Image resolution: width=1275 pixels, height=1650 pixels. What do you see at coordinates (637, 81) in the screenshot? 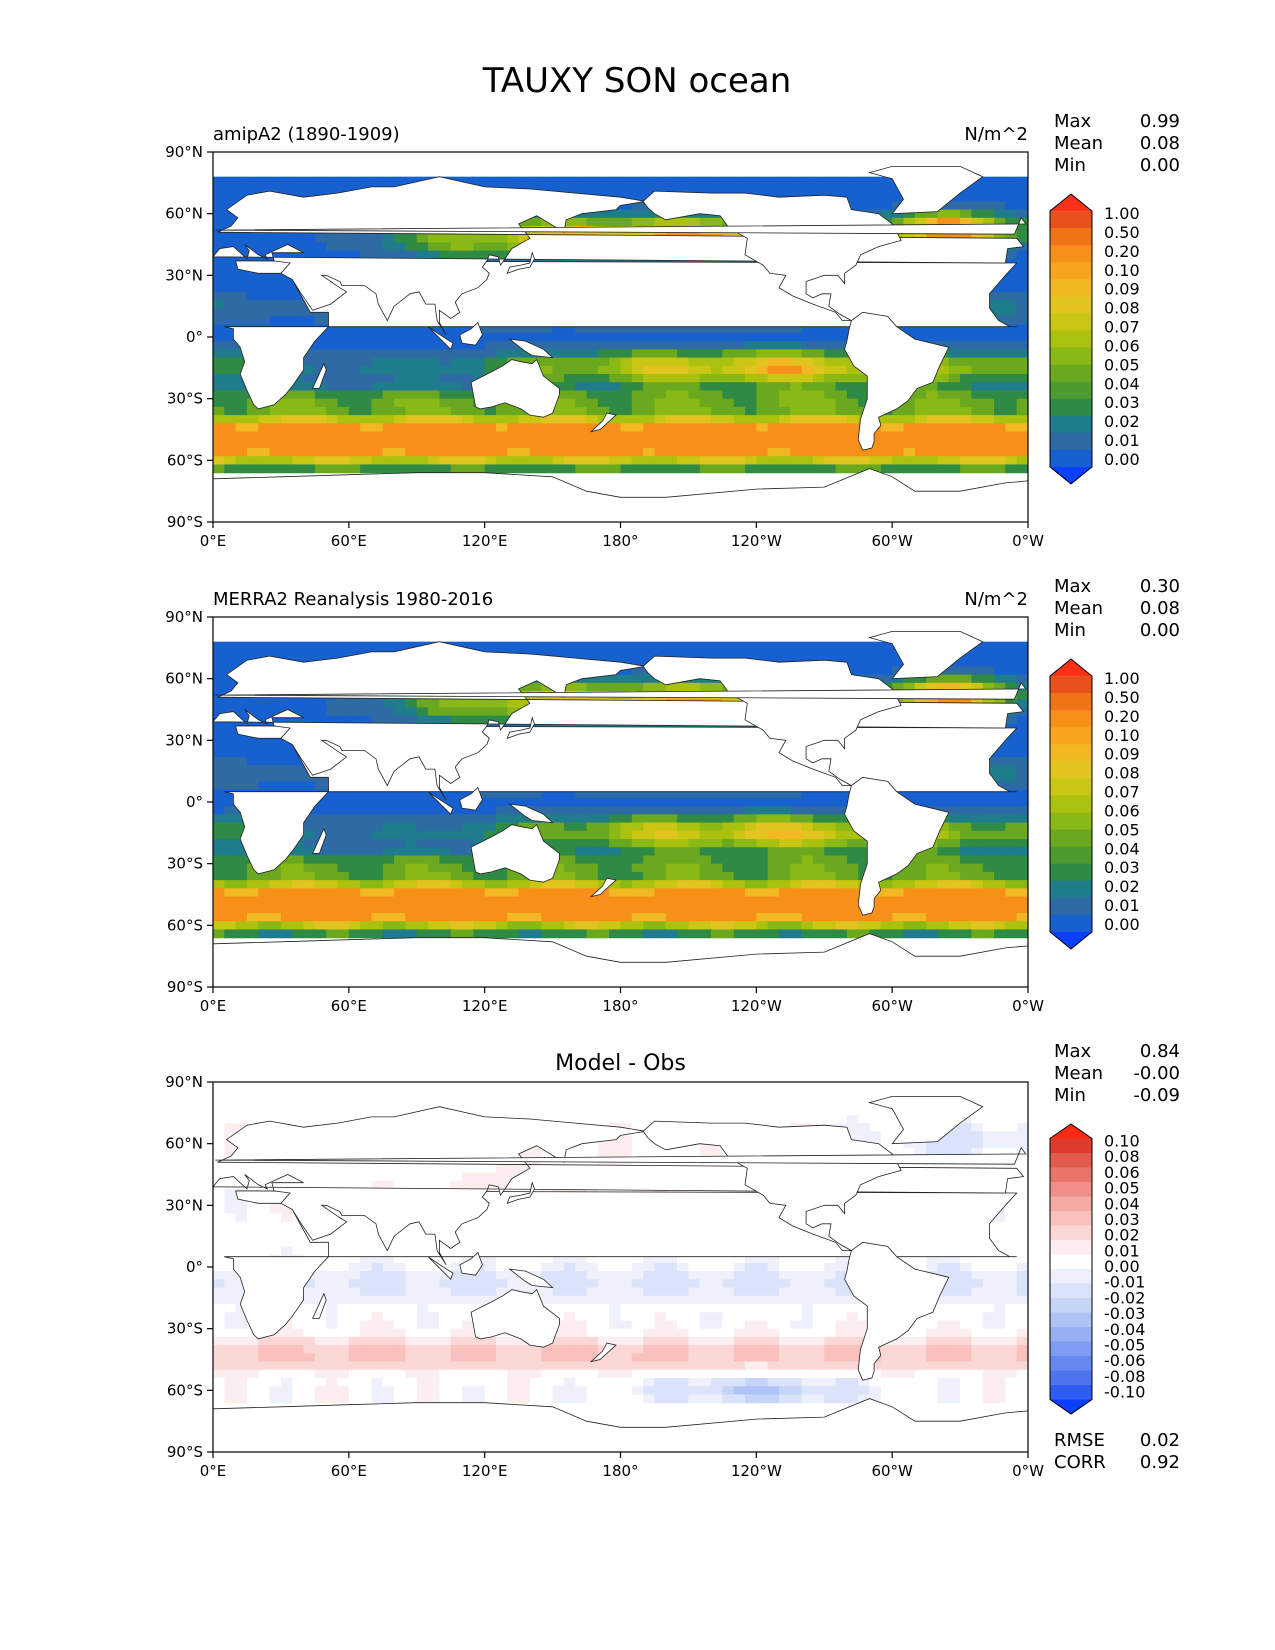
I see `figure-title: TAUXY SON ocean` at bounding box center [637, 81].